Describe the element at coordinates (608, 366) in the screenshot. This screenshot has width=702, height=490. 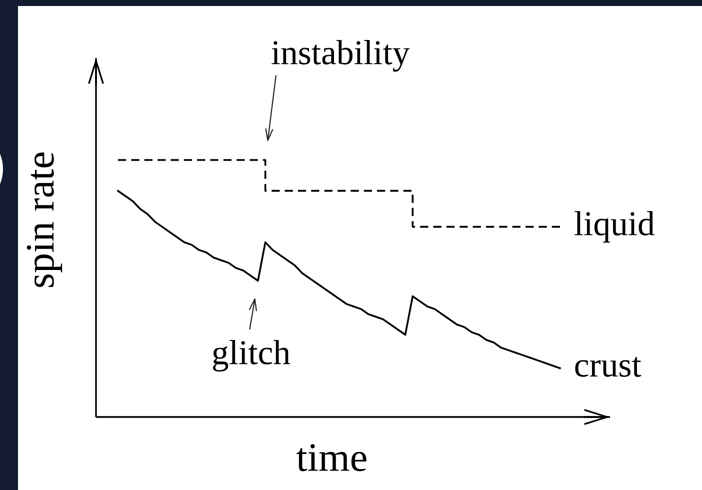
I see `series-label: crust` at that location.